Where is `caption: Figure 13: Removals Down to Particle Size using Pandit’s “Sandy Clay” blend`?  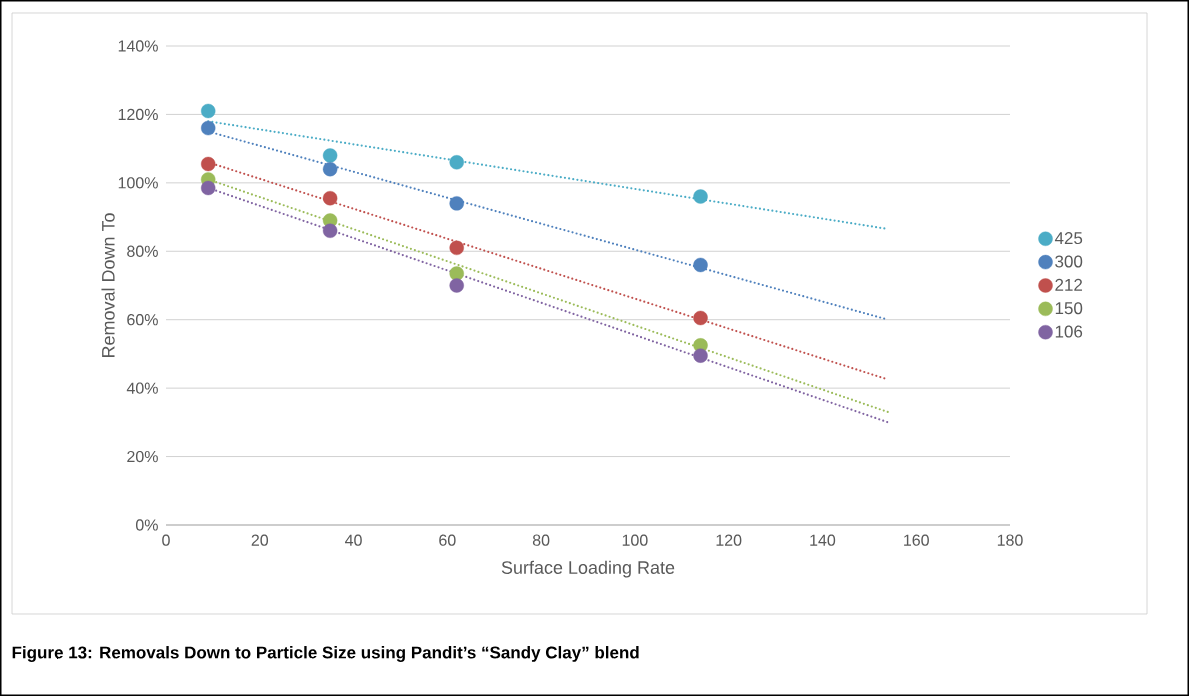
caption: Figure 13: Removals Down to Particle Size using Pandit’s “Sandy Clay” blend is located at coordinates (325, 654).